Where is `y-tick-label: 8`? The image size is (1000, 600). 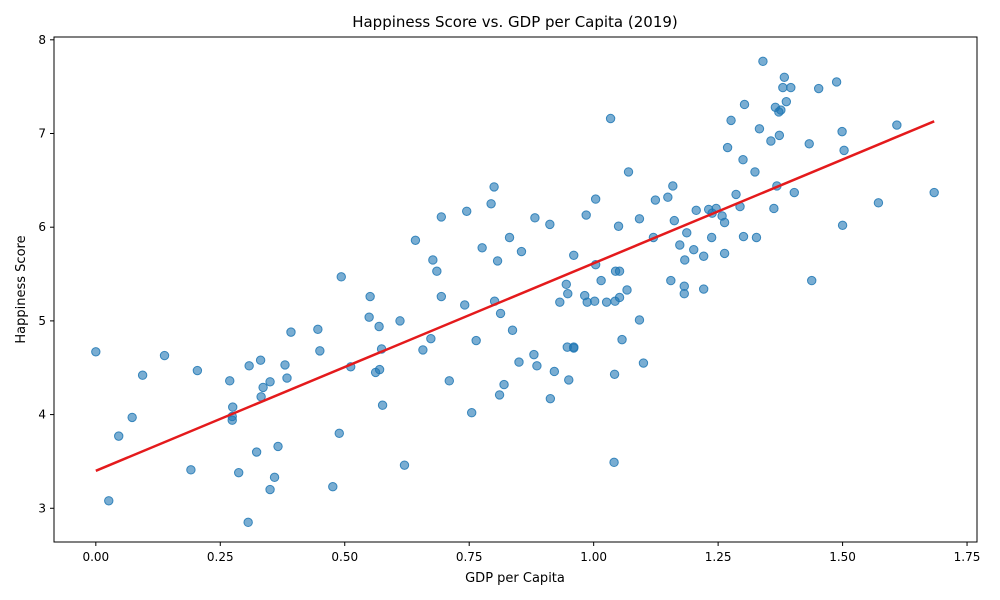 y-tick-label: 8 is located at coordinates (42, 40).